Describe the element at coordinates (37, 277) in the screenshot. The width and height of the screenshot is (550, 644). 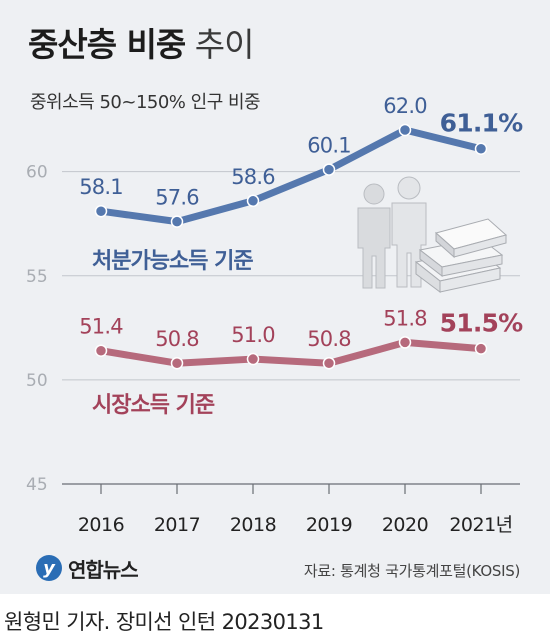
I see `y-tick-label: 55` at that location.